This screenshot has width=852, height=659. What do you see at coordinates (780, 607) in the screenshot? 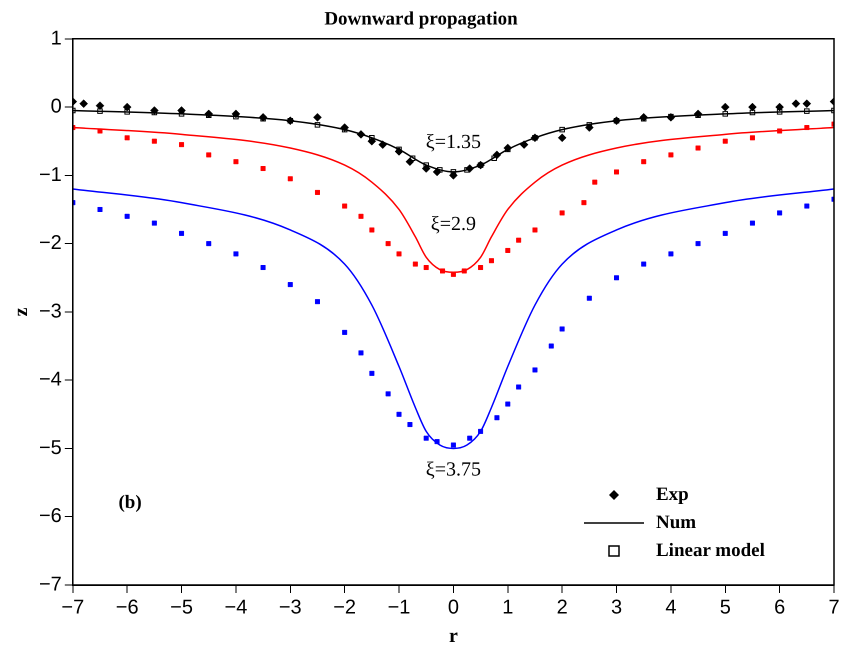
I see `x-tick-label: 6` at bounding box center [780, 607].